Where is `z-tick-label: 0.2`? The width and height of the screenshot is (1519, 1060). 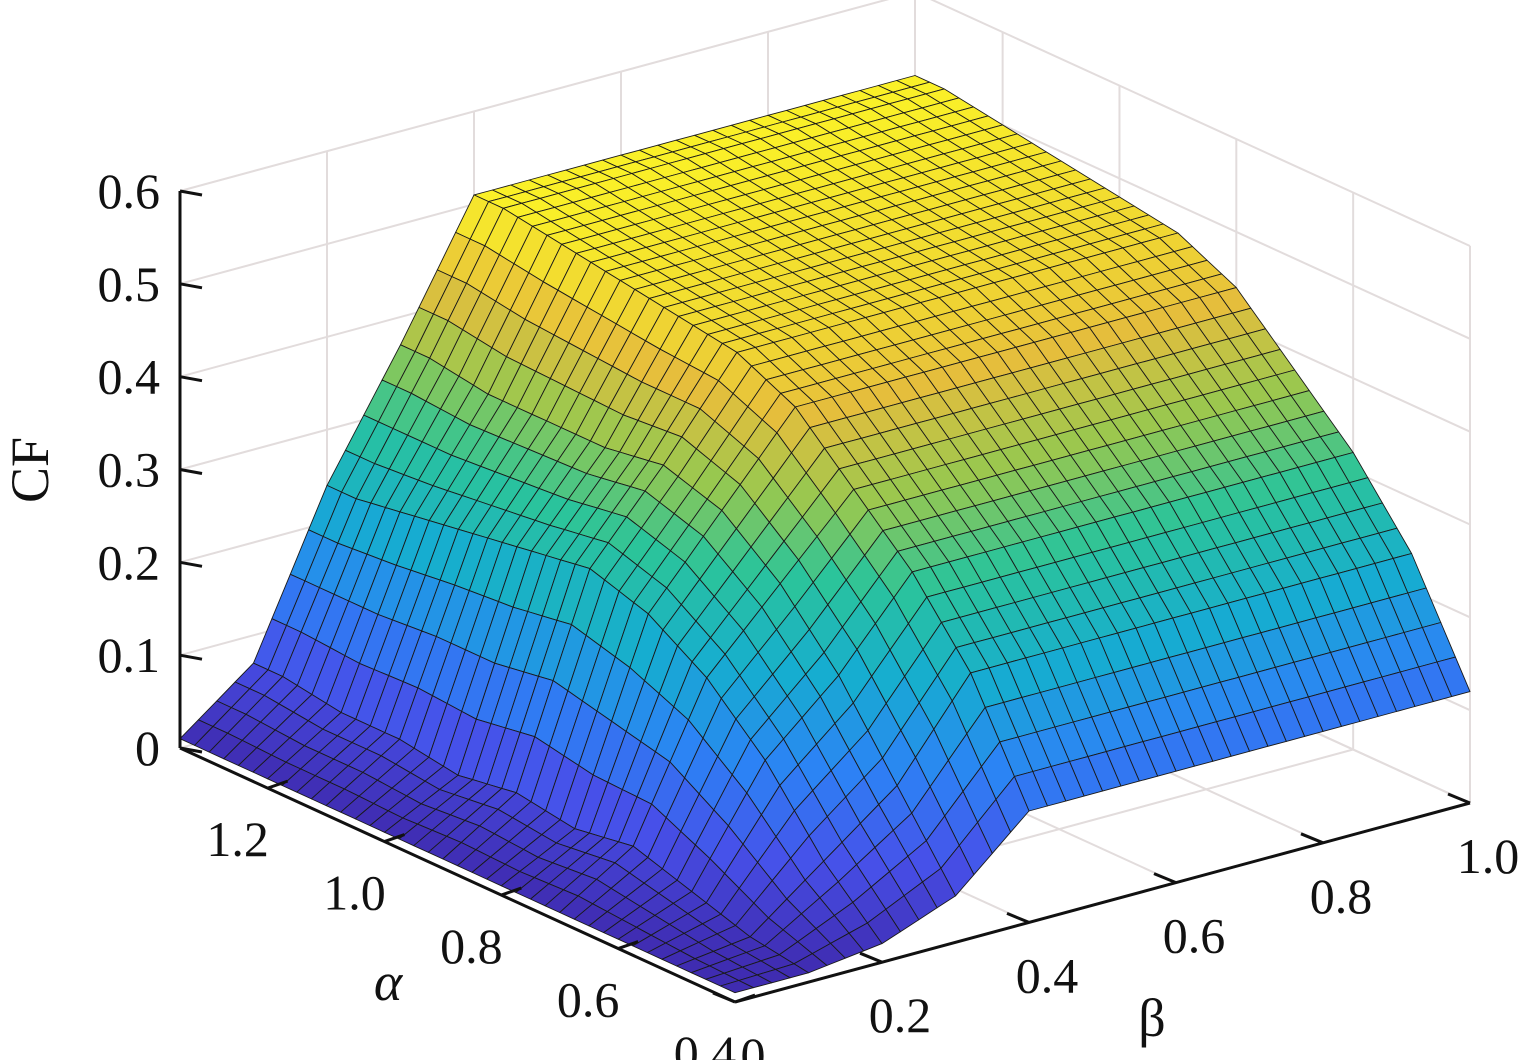 z-tick-label: 0.2 is located at coordinates (129, 562).